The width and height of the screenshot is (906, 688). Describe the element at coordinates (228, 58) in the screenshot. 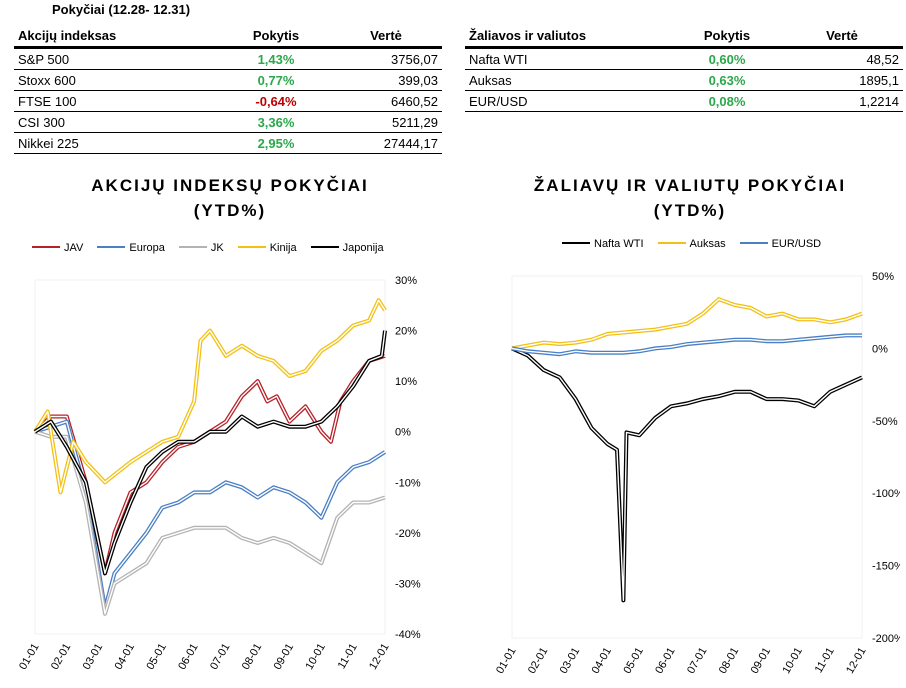

I see `table-row: S&P 500 1,43% 3756,07` at that location.